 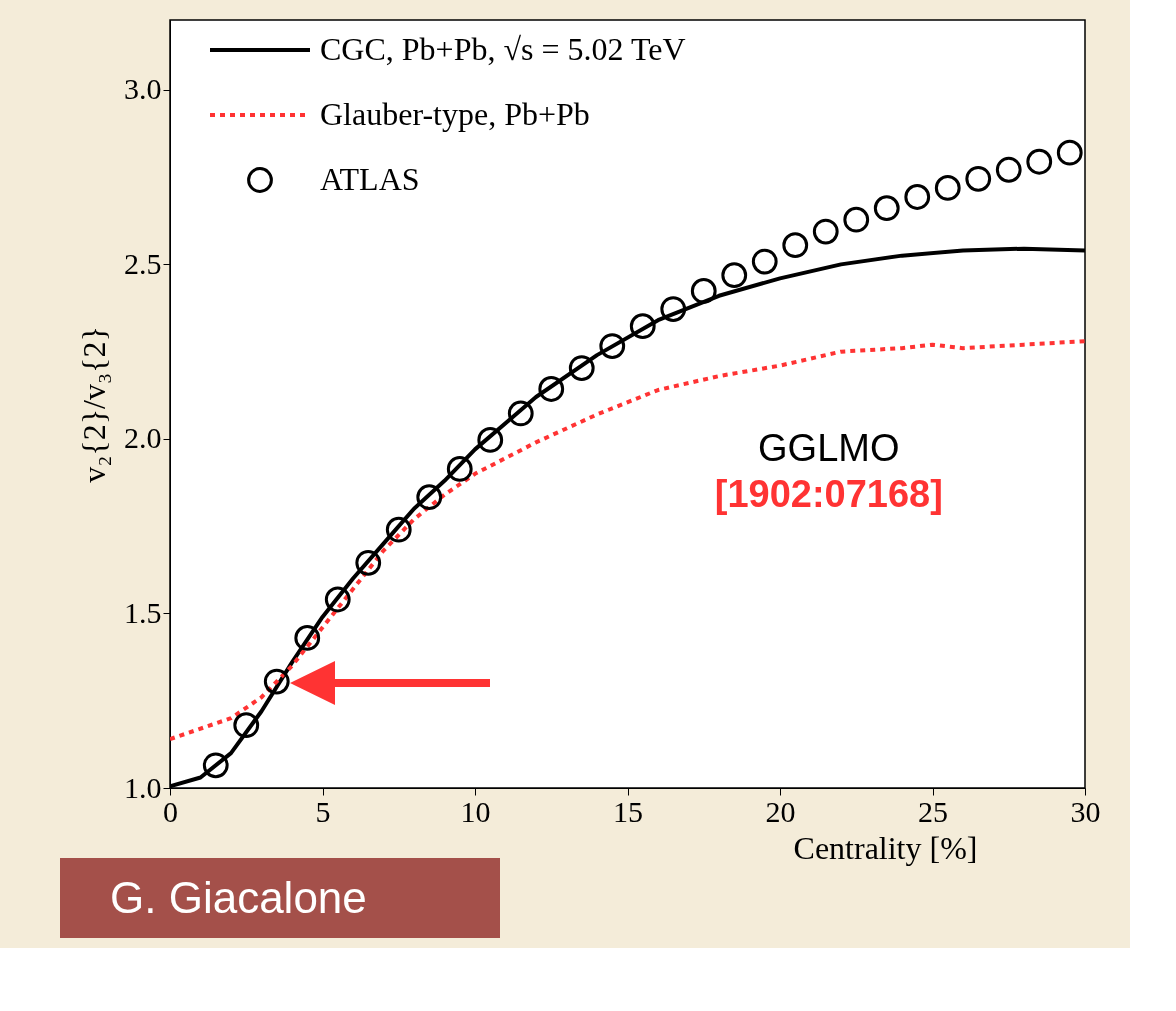 I want to click on x-tick-label: 0, so click(x=170, y=811).